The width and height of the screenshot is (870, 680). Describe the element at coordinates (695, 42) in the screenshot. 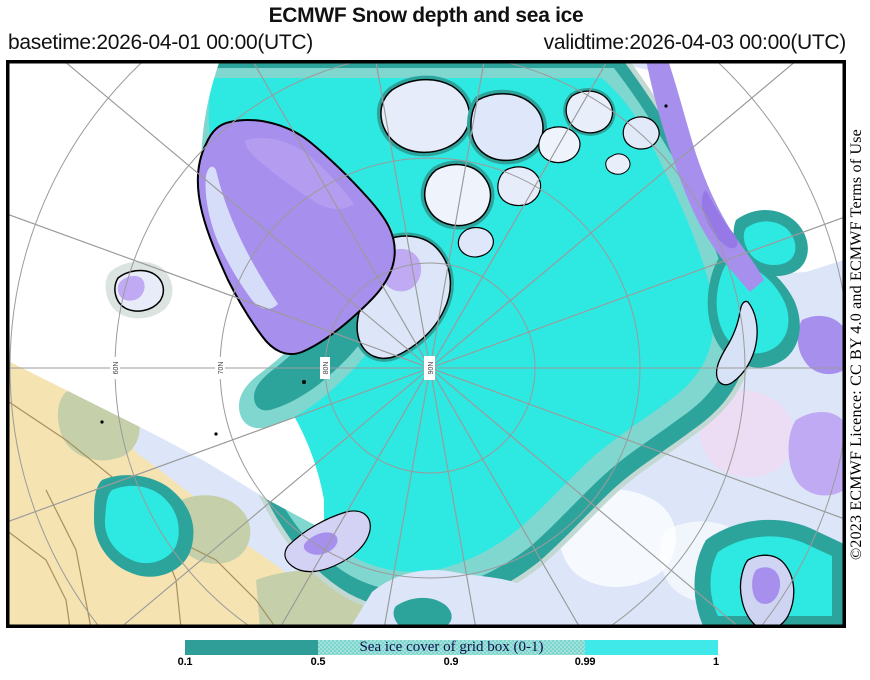

I see `validtime-label: validtime:2026-04-03 00:00(UTC)` at that location.